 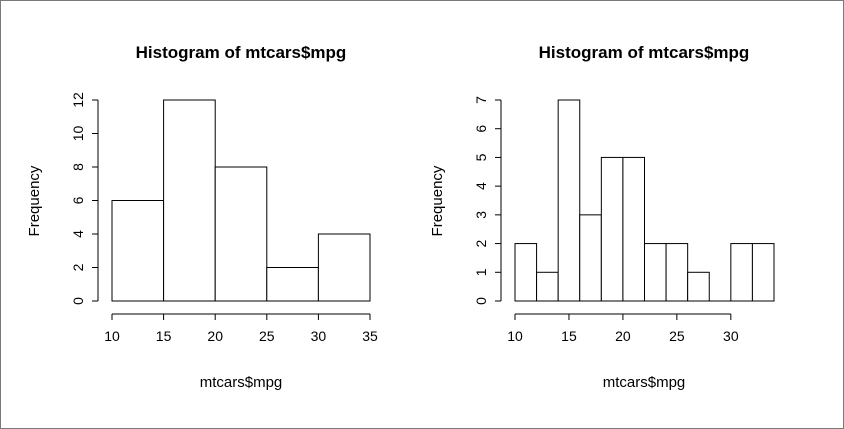 I want to click on y-tick-label: 8, so click(x=78, y=167).